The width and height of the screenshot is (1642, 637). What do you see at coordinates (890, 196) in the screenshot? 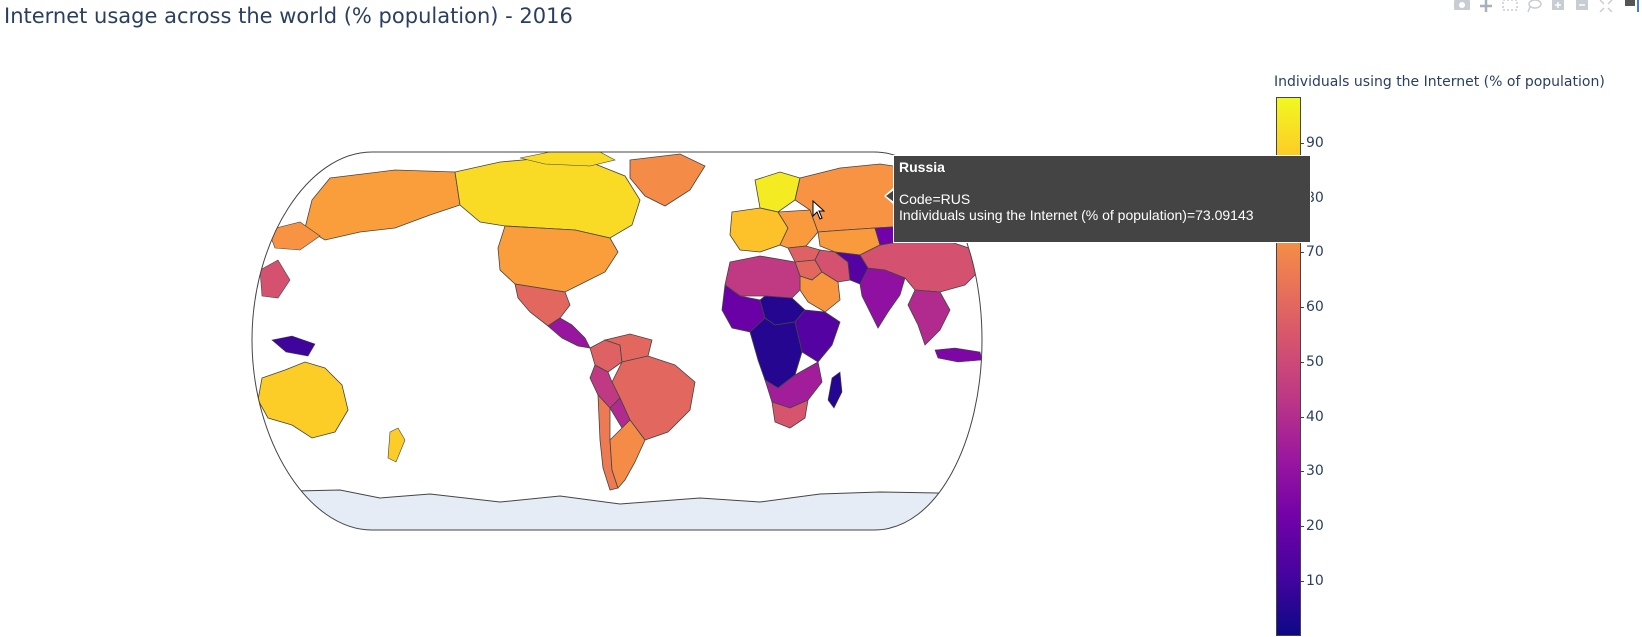
I see `tooltip-arrow-inner` at bounding box center [890, 196].